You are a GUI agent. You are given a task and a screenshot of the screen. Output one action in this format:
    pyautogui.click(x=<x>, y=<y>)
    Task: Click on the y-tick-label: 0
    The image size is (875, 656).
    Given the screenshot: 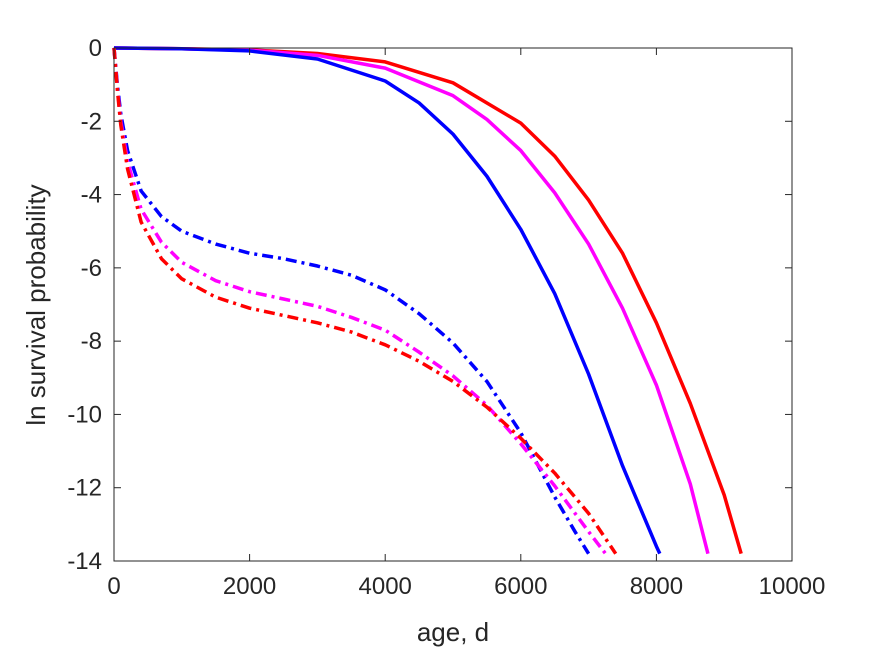 What is the action you would take?
    pyautogui.click(x=95, y=48)
    